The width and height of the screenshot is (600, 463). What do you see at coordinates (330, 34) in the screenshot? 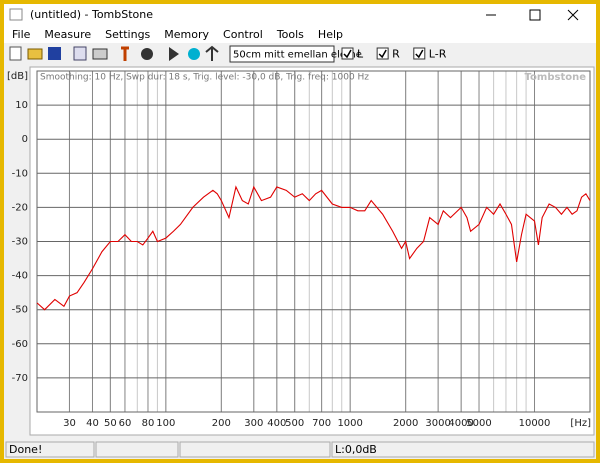
I see `menu-item: Help` at bounding box center [330, 34].